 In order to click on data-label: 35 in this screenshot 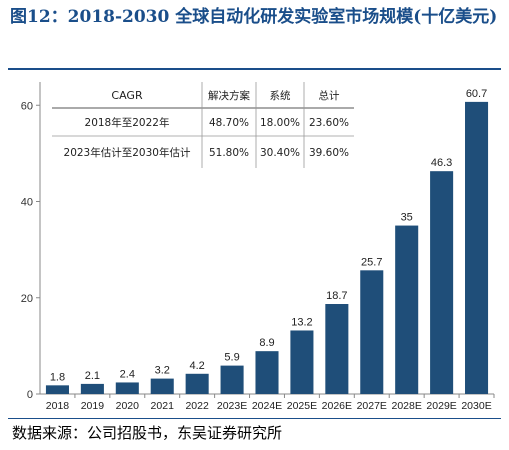, I will do `click(407, 218)`.